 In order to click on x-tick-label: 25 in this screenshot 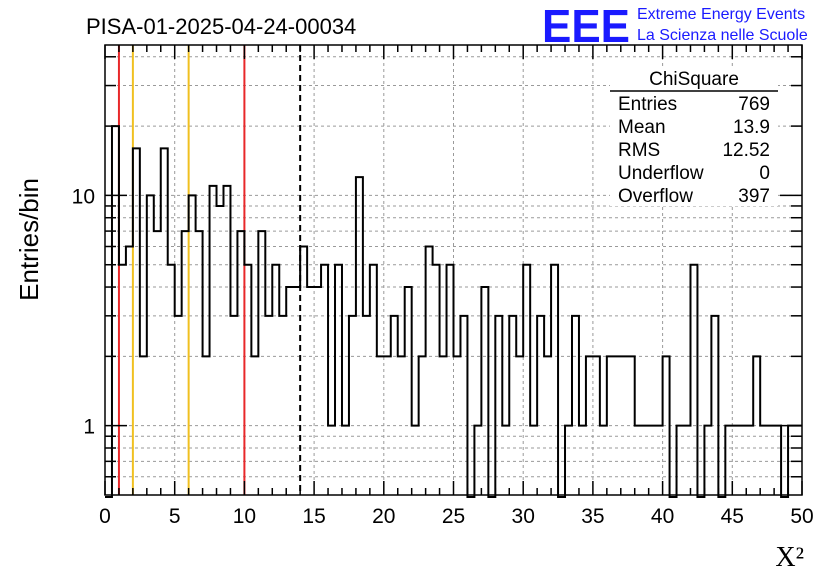, I will do `click(453, 516)`.